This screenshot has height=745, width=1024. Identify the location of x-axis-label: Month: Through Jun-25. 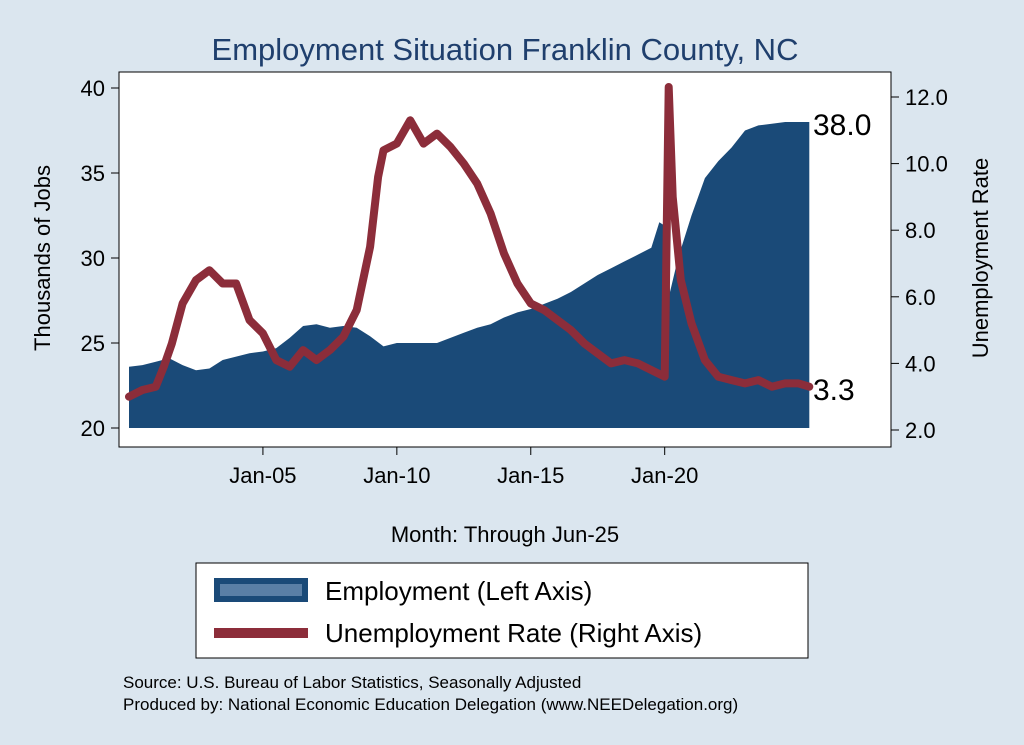
(505, 534).